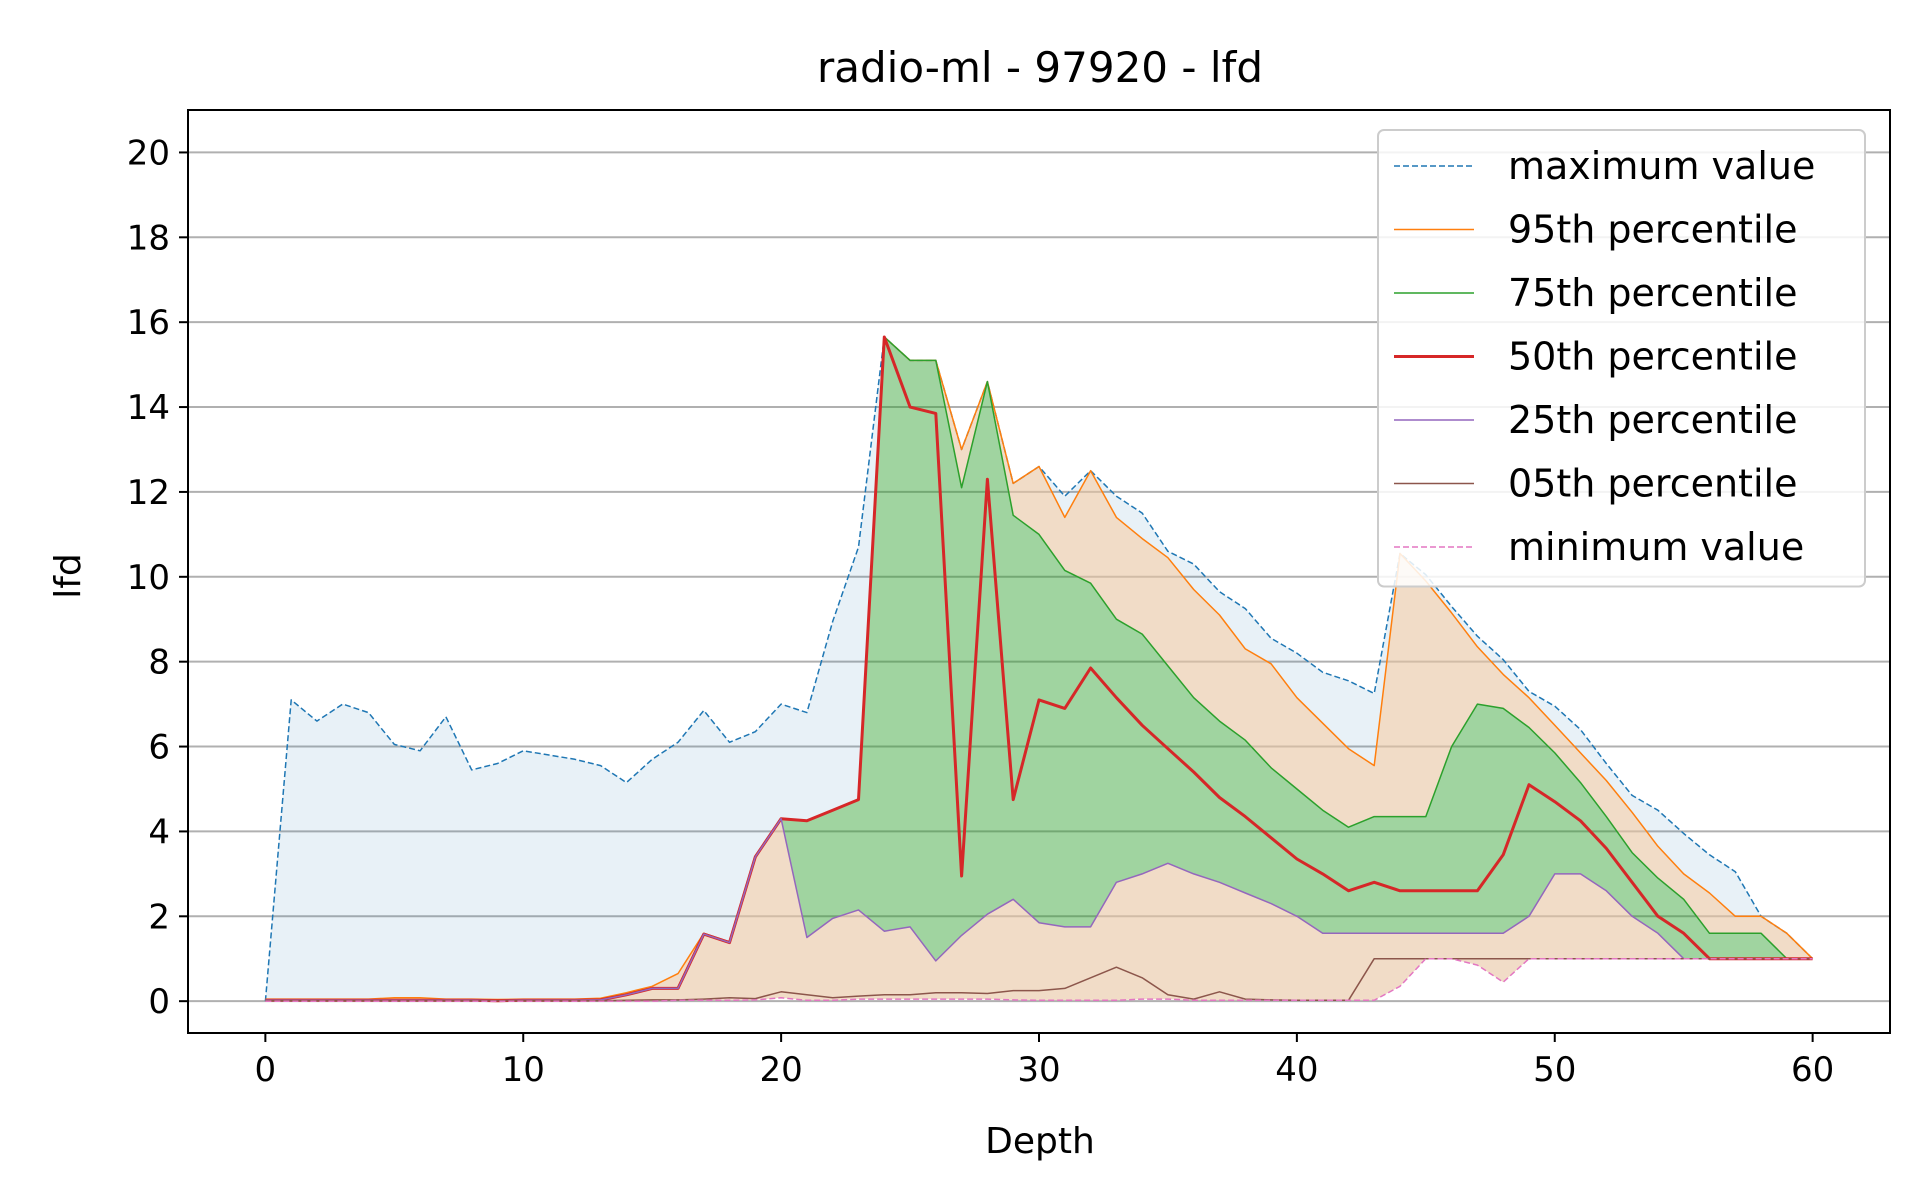  What do you see at coordinates (148, 238) in the screenshot?
I see `y-tick-label: 18` at bounding box center [148, 238].